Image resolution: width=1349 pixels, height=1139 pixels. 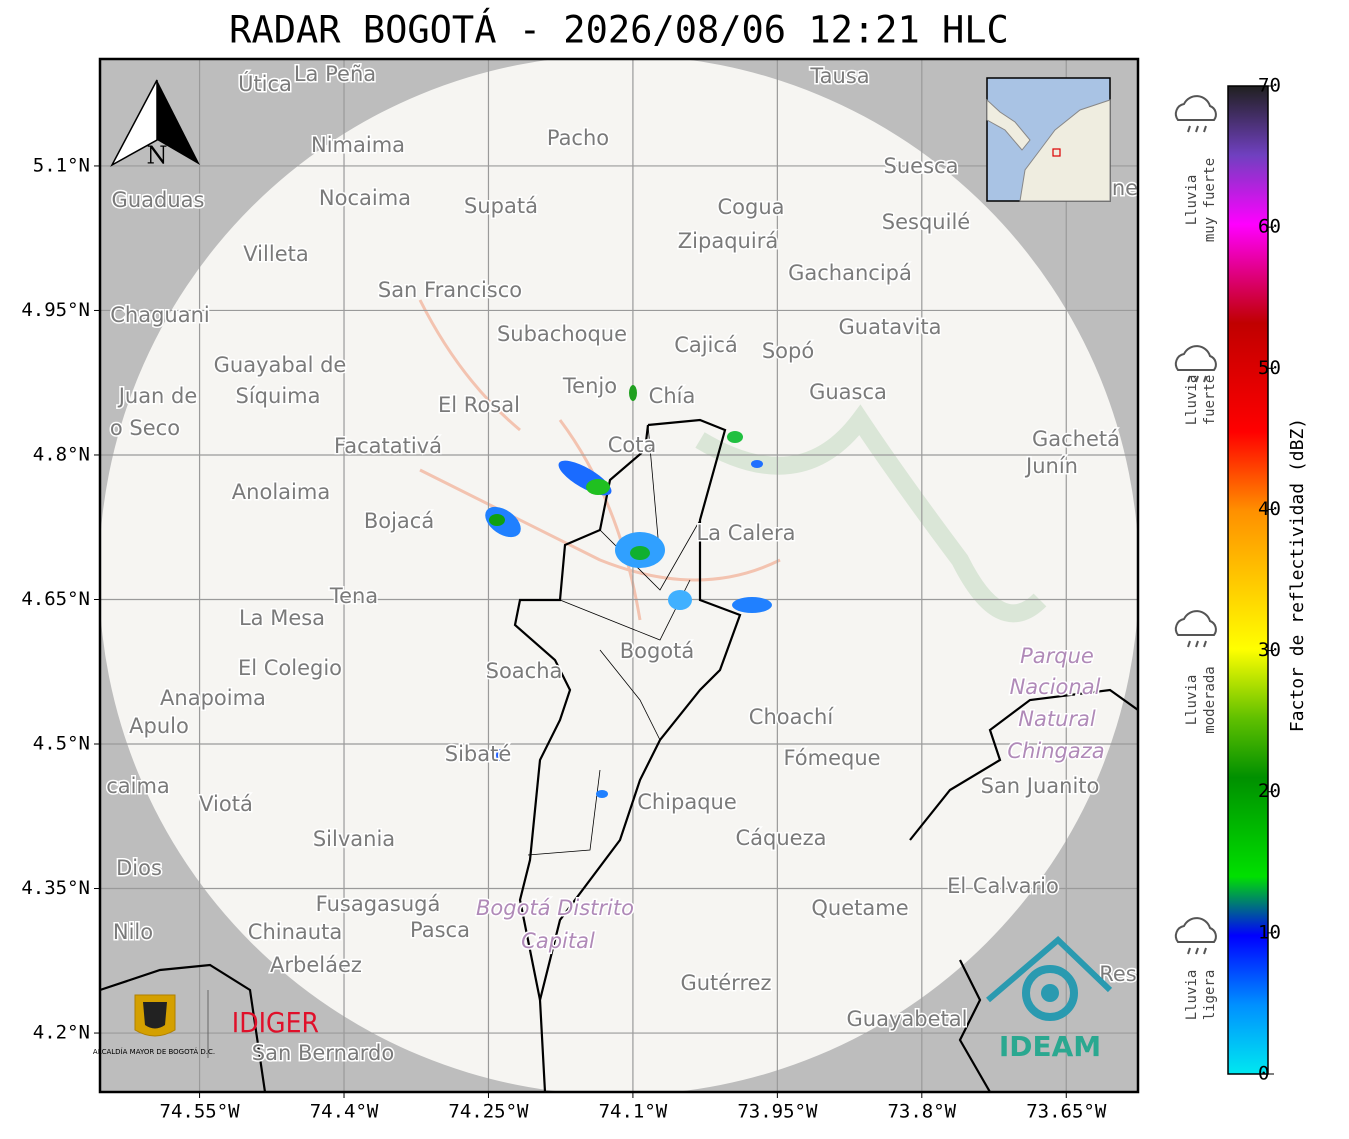 What do you see at coordinates (1125, 188) in the screenshot?
I see `place-label: ne` at bounding box center [1125, 188].